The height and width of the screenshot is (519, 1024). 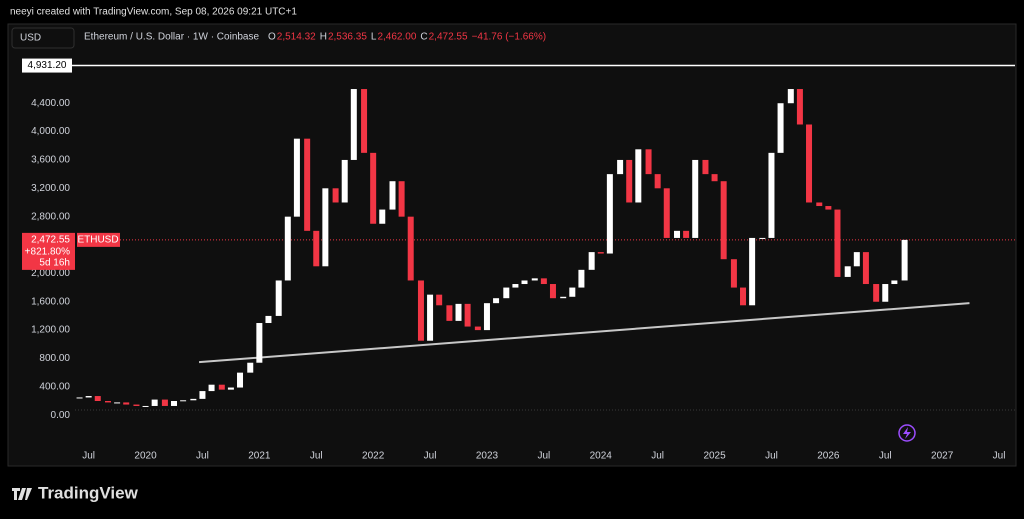 I want to click on ohlc-key: O, so click(x=272, y=37).